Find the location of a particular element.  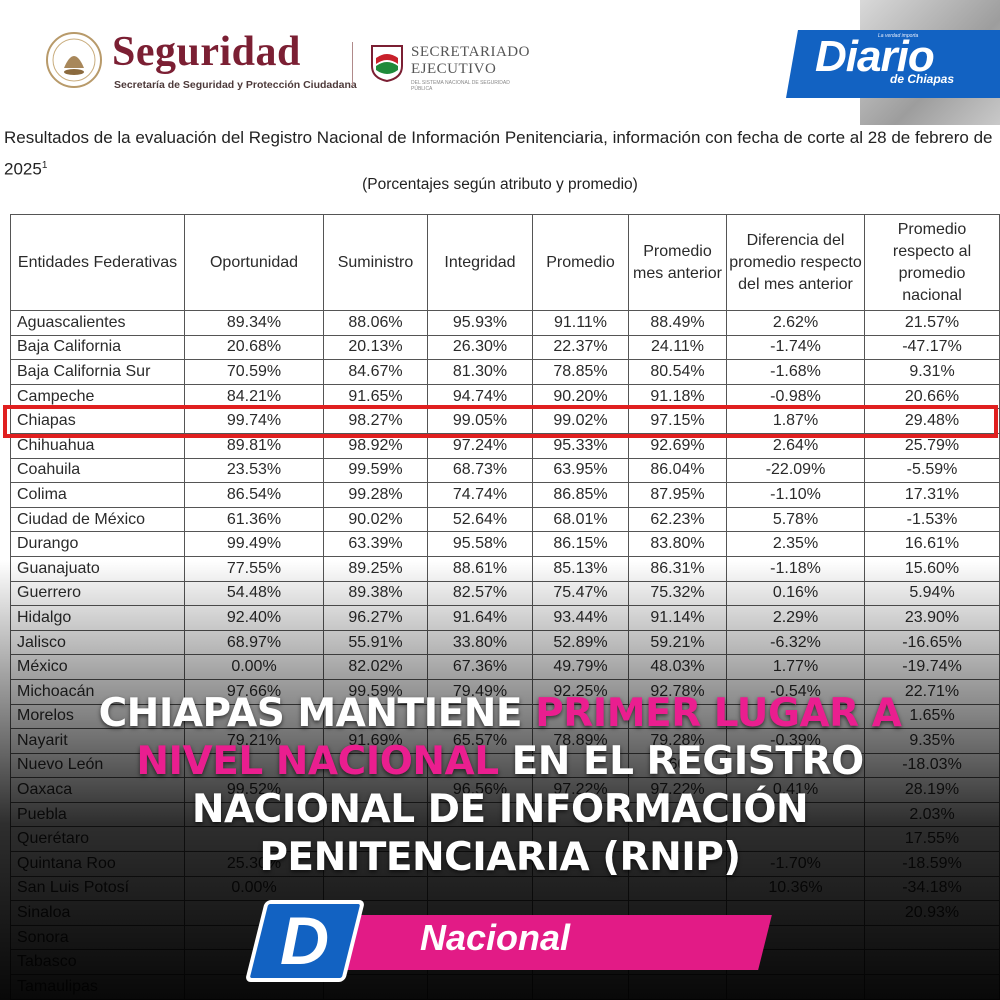

value-cell: 49.79% is located at coordinates (580, 667).